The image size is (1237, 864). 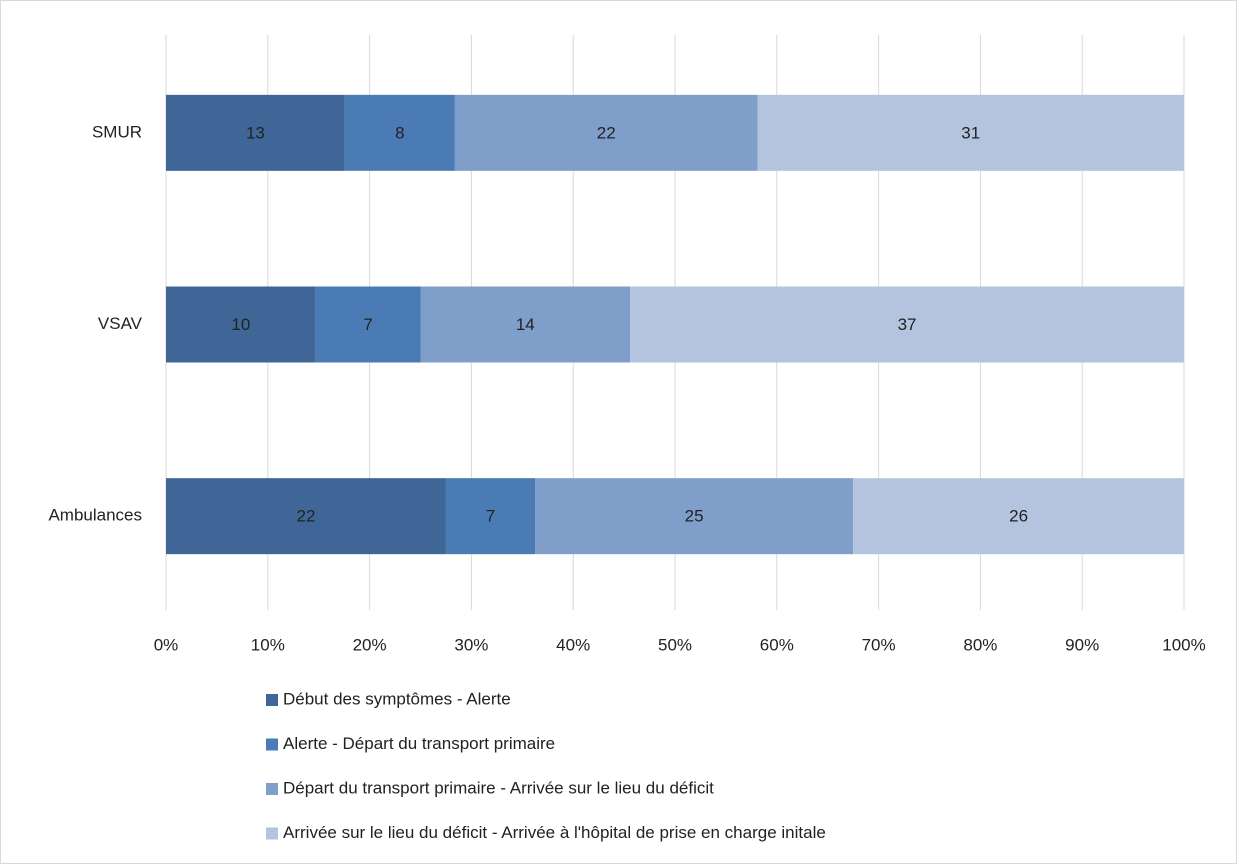 I want to click on x-tick-label: 70%, so click(x=879, y=644).